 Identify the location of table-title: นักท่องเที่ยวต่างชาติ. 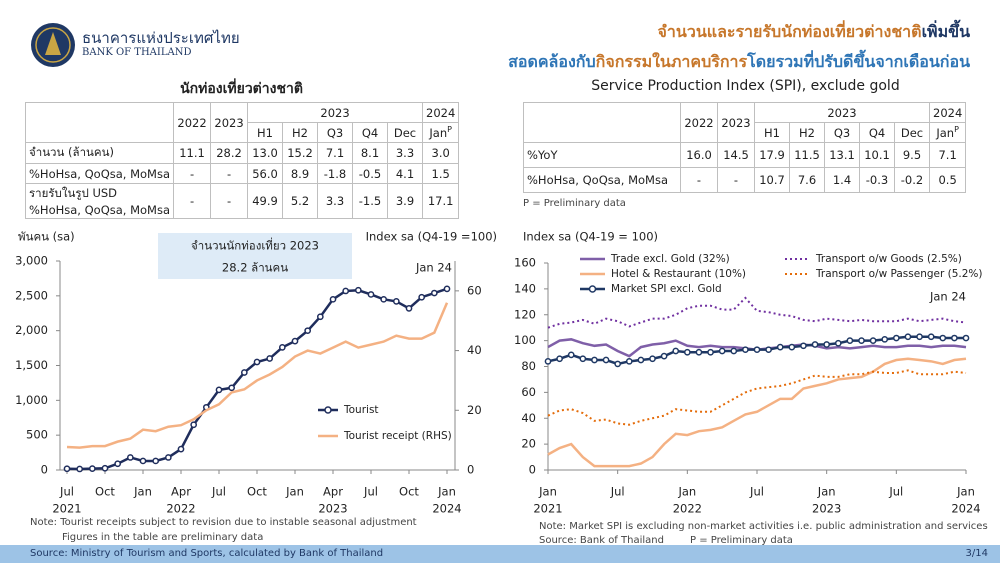
(241, 89).